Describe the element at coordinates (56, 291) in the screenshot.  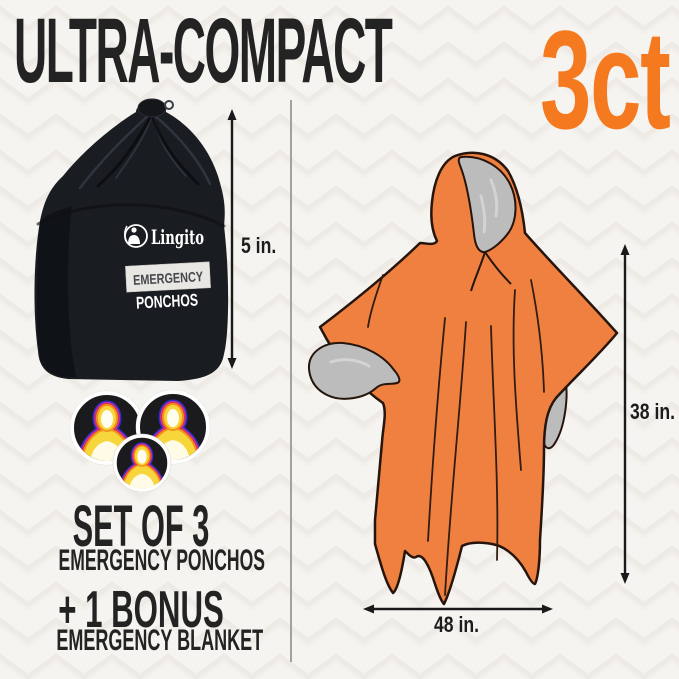
I see `pouch-side-shadow` at that location.